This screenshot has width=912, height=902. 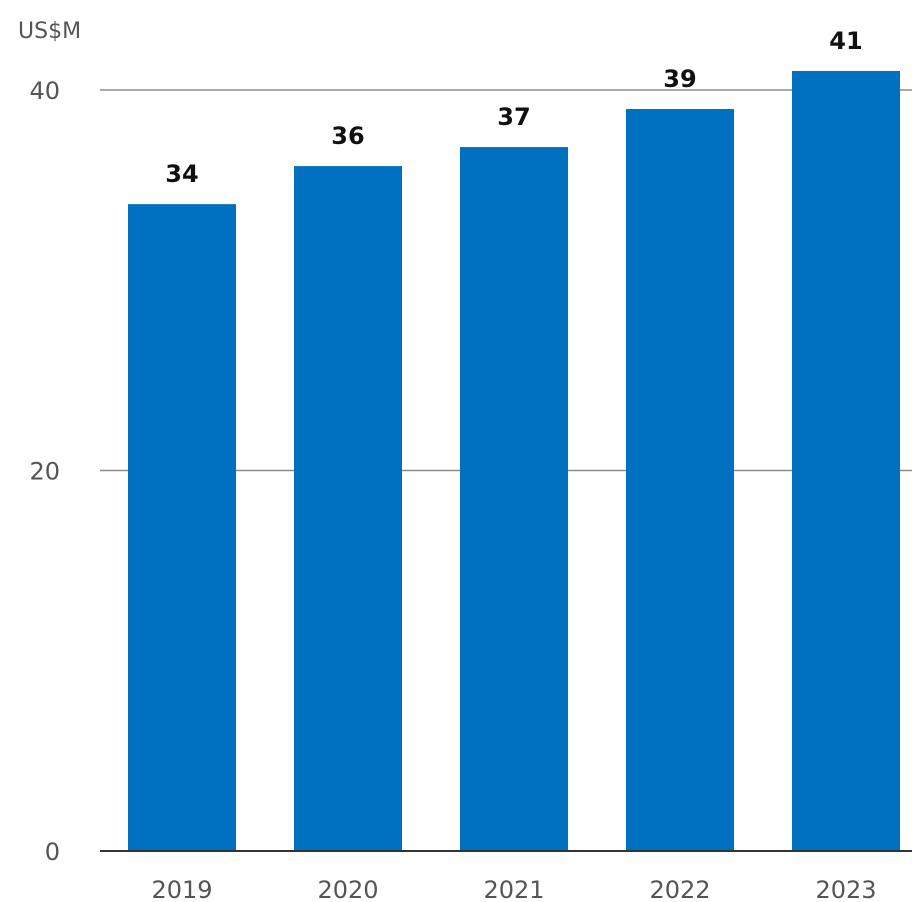 What do you see at coordinates (846, 461) in the screenshot?
I see `bar-2023` at bounding box center [846, 461].